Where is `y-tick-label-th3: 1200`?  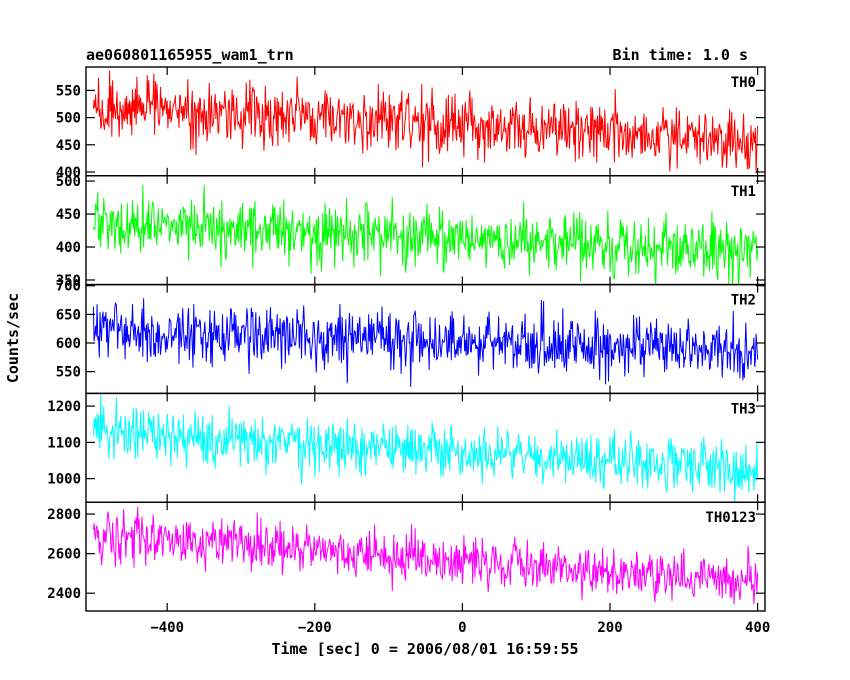 y-tick-label-th3: 1200 is located at coordinates (64, 407).